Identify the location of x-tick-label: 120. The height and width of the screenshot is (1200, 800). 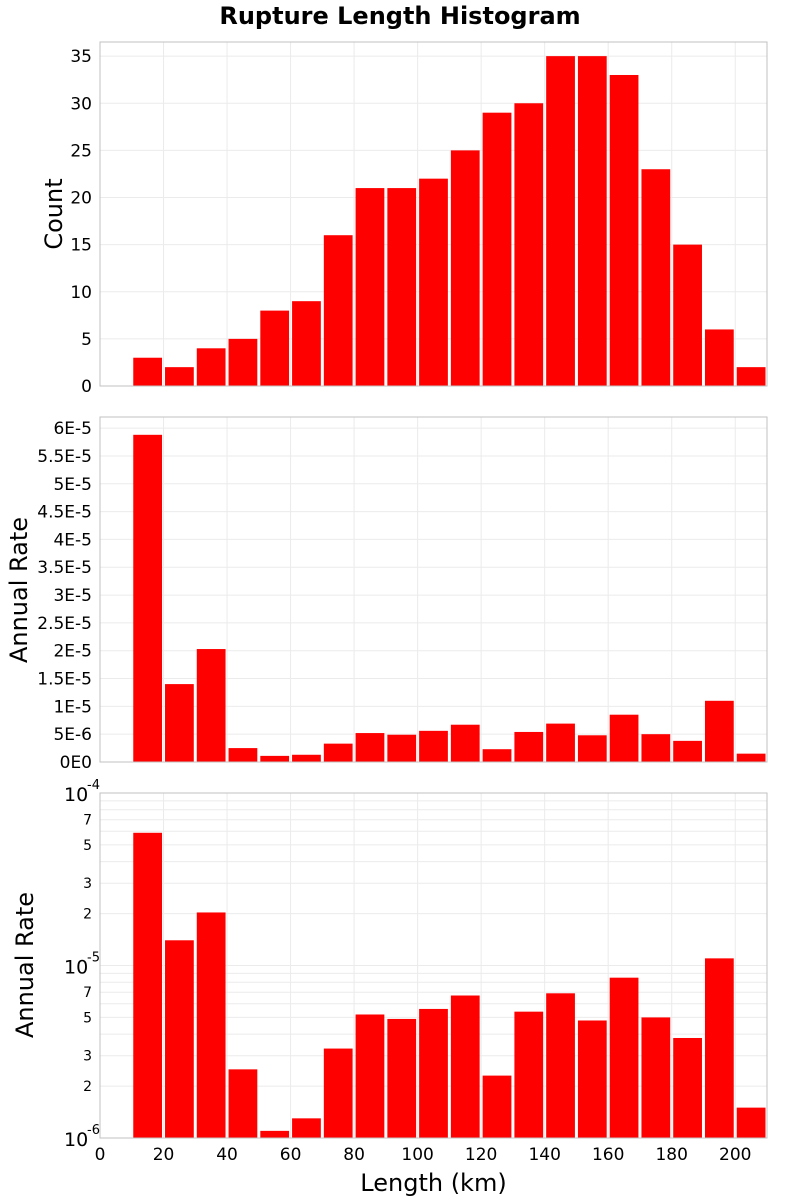
(481, 1155).